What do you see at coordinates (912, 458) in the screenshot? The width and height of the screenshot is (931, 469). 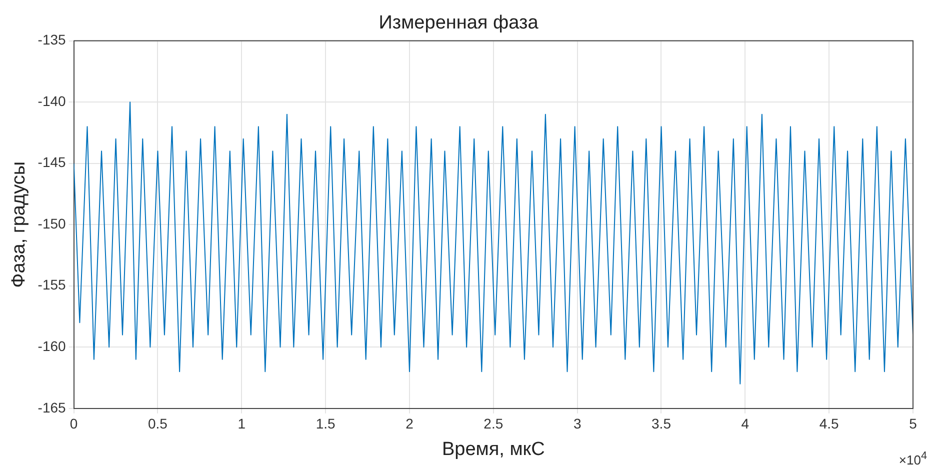 I see `text: ×10$^{4}$` at bounding box center [912, 458].